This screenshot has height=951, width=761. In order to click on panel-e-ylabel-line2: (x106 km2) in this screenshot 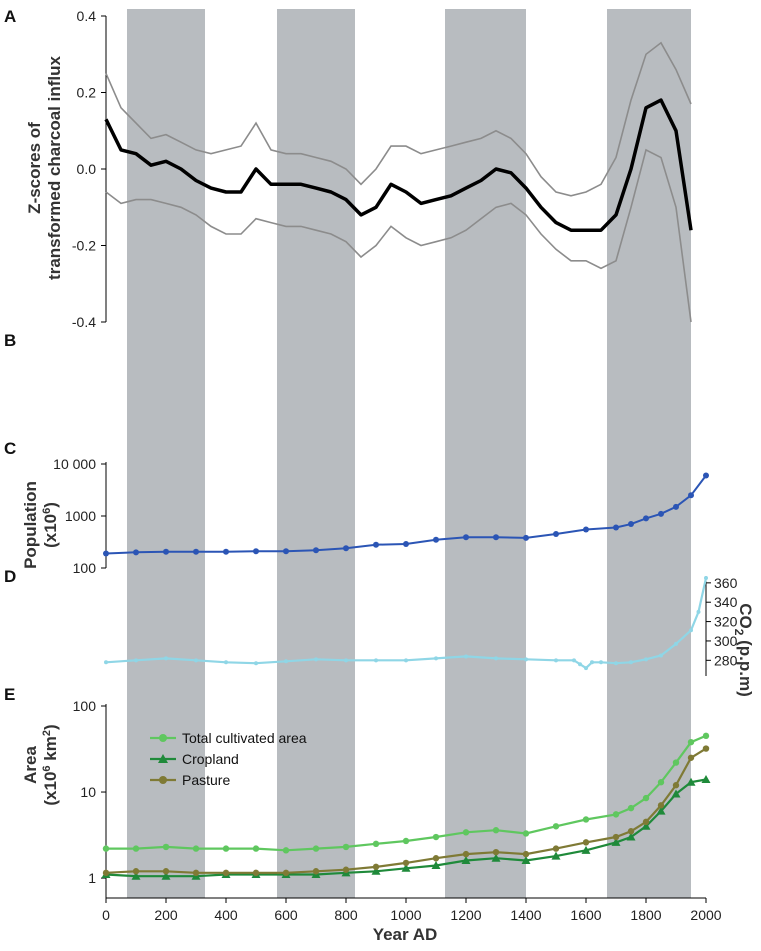, I will do `click(50, 764)`.